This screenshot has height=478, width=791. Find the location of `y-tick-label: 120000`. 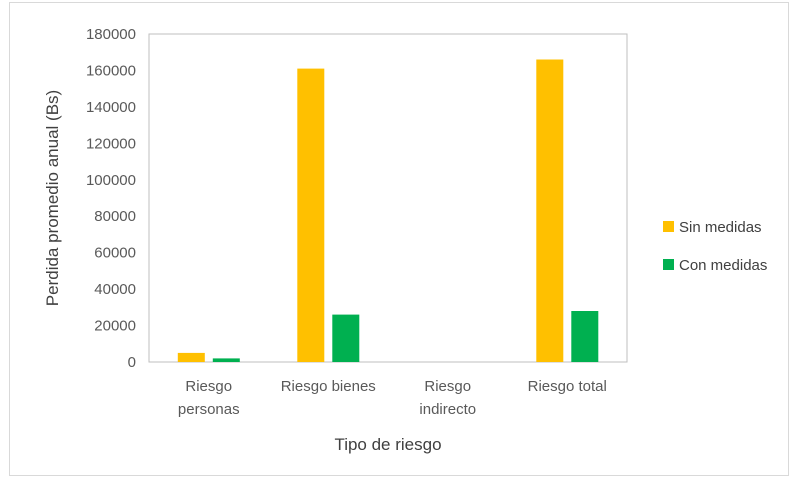

y-tick-label: 120000 is located at coordinates (111, 143).